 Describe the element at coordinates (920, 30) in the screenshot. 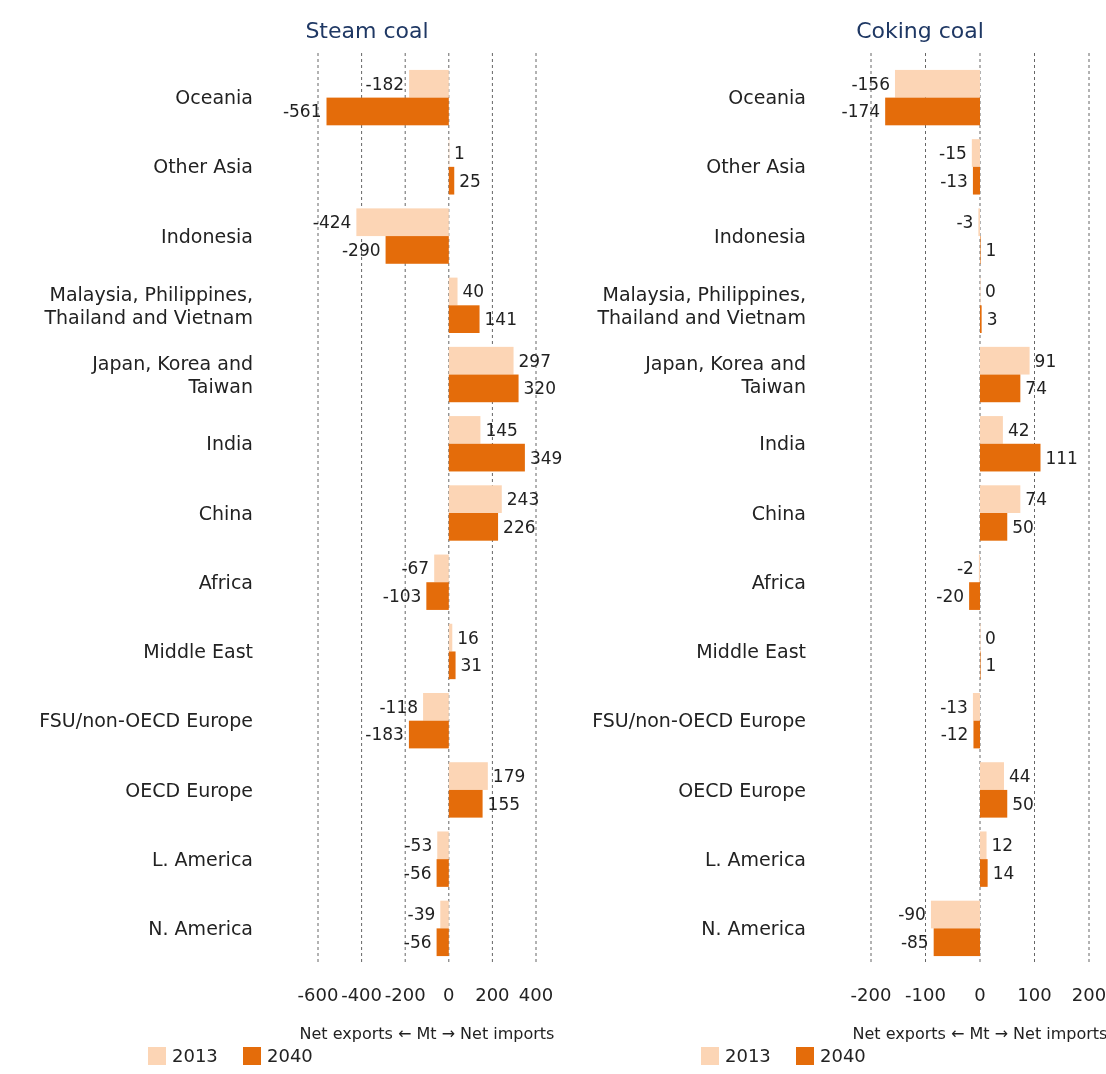

I see `chart-title: Coking coal` at that location.